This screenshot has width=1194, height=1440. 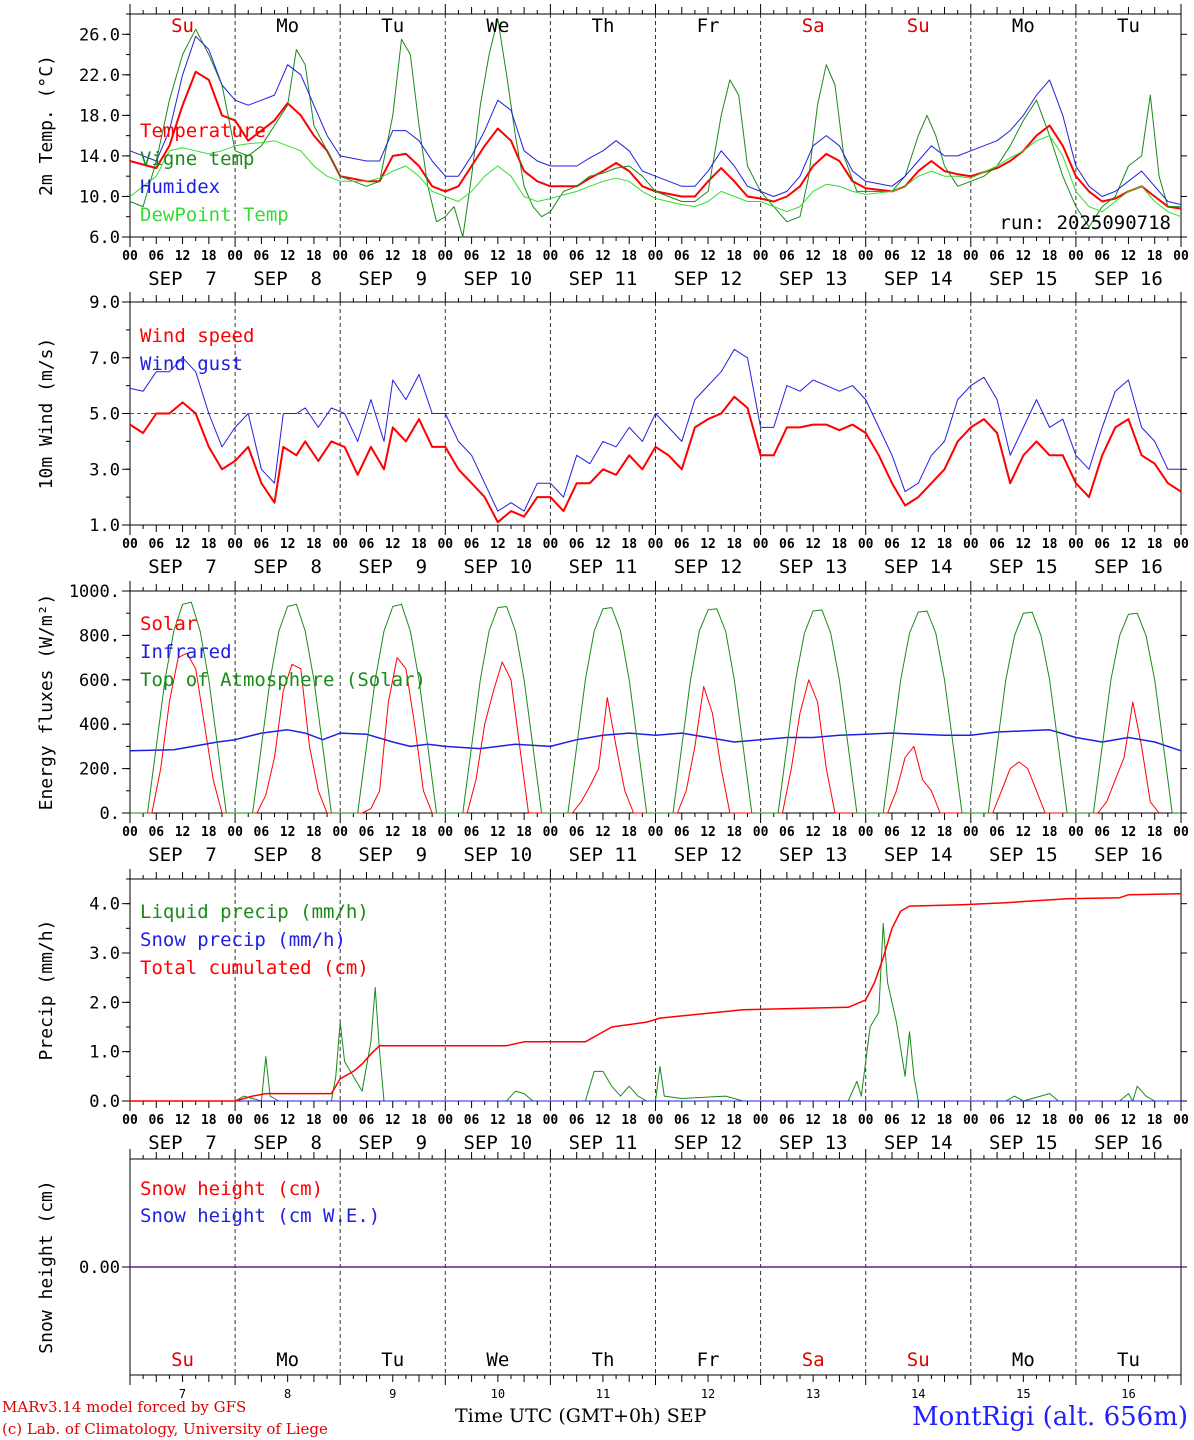 What do you see at coordinates (186, 652) in the screenshot?
I see `energy-legend-entry: Infrared` at bounding box center [186, 652].